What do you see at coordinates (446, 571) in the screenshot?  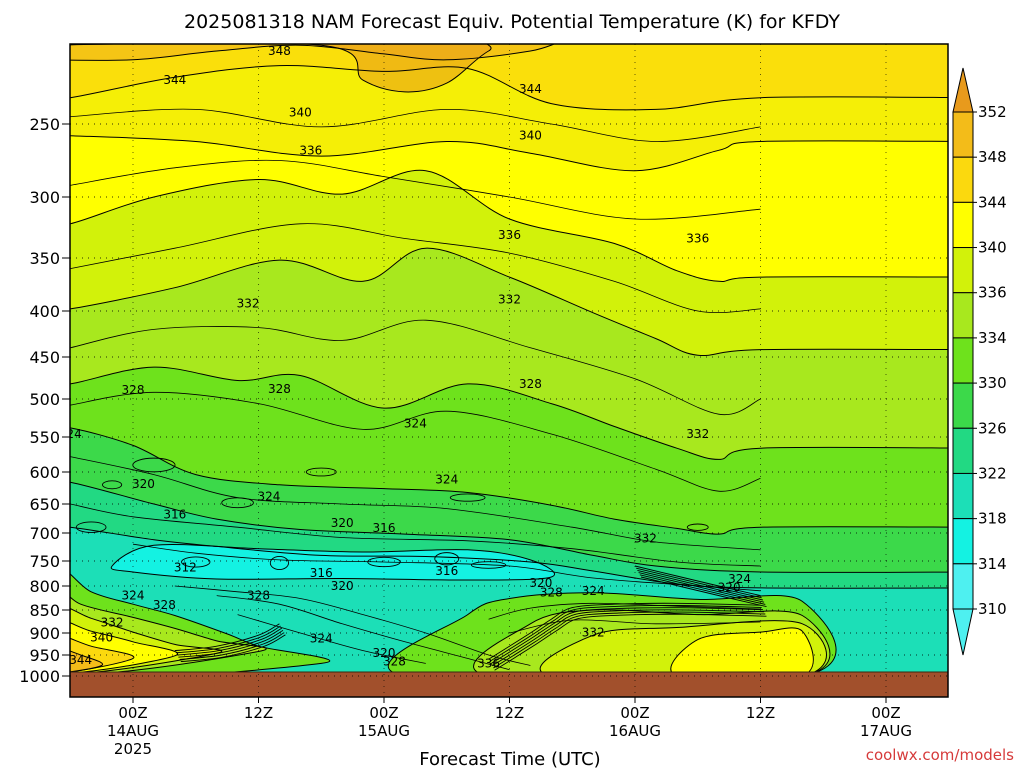 I see `contour-label-25: 316` at bounding box center [446, 571].